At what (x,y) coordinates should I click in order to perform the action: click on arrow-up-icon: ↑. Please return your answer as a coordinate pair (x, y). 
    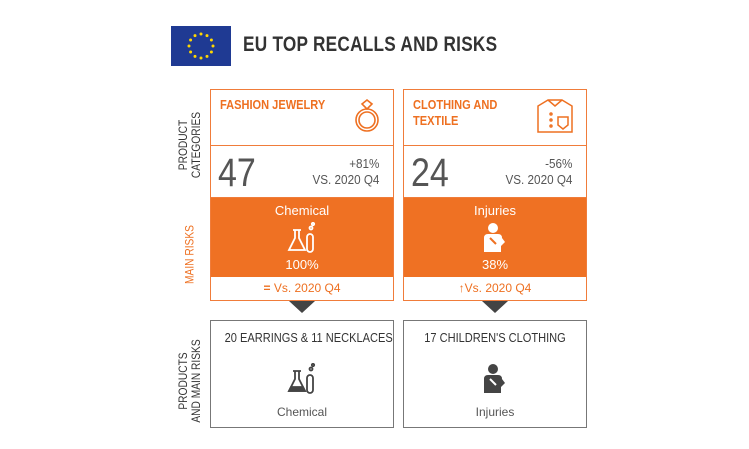
    Looking at the image, I should click on (461, 288).